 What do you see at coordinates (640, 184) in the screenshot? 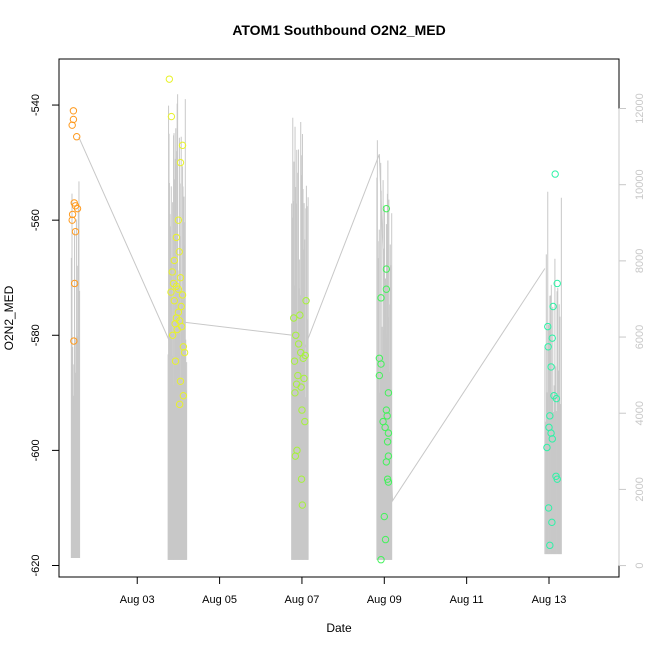
I see `y2-tick-label: 10000` at bounding box center [640, 184].